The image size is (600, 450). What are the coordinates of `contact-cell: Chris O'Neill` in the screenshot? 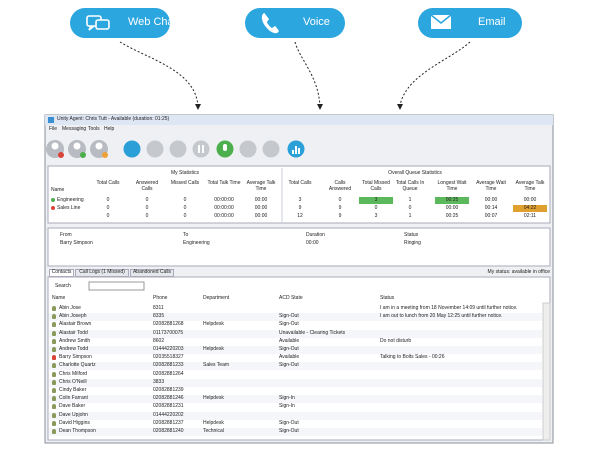 It's located at (73, 381).